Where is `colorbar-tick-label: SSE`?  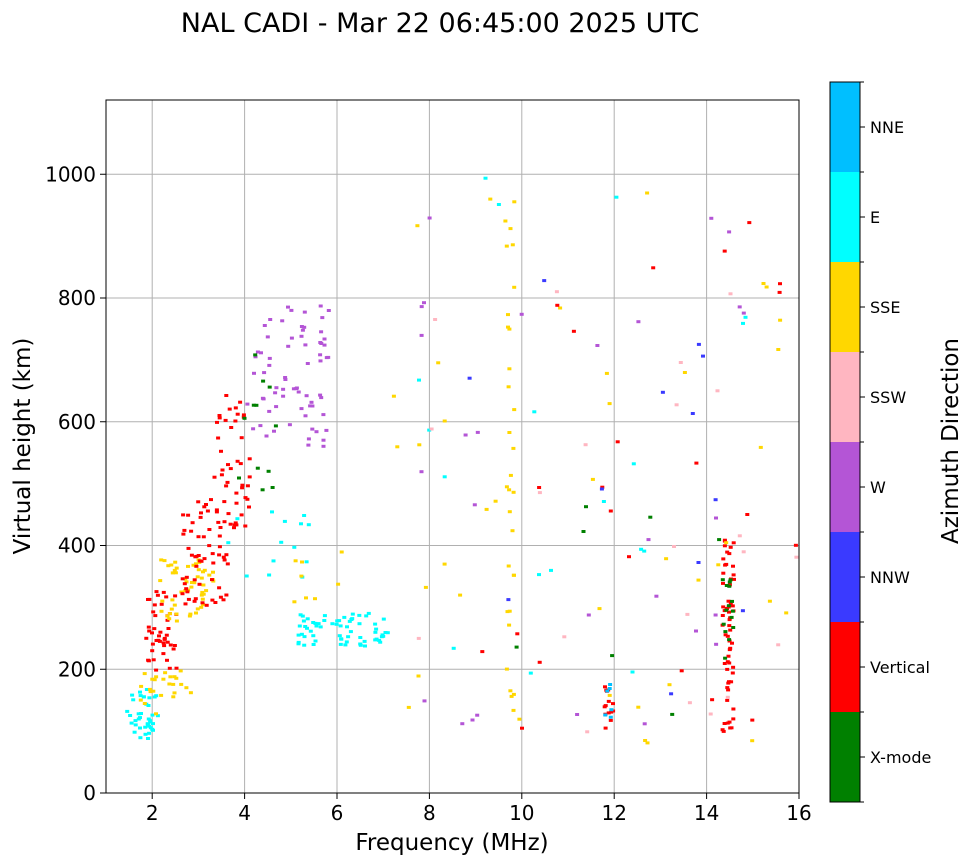 colorbar-tick-label: SSE is located at coordinates (885, 307).